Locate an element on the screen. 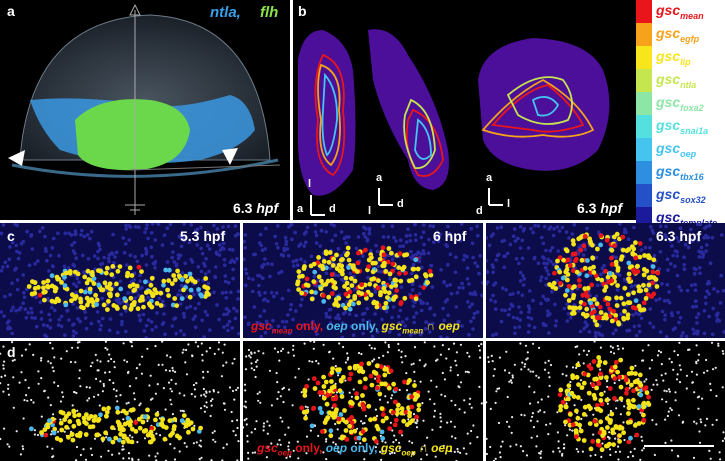 This screenshot has height=461, width=725. legend-item: gscegfp is located at coordinates (680, 34).